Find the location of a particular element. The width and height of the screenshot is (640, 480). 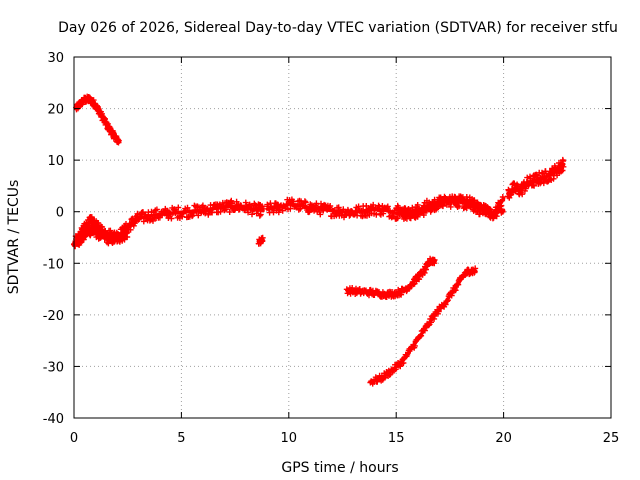

series-arc-low-left is located at coordinates (390, 277).